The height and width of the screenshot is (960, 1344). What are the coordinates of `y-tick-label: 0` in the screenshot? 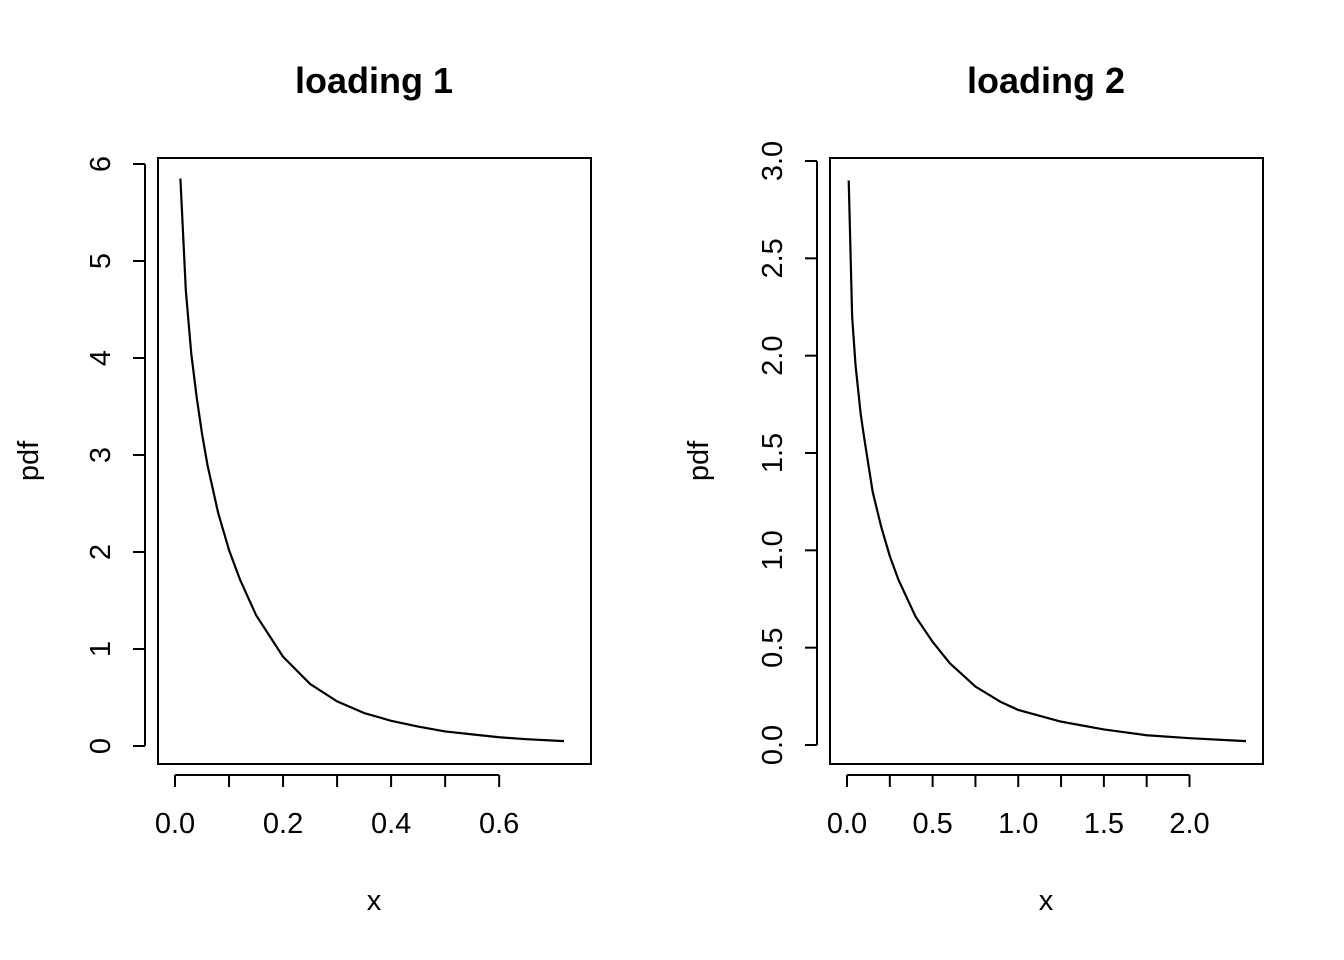 It's located at (101, 746).